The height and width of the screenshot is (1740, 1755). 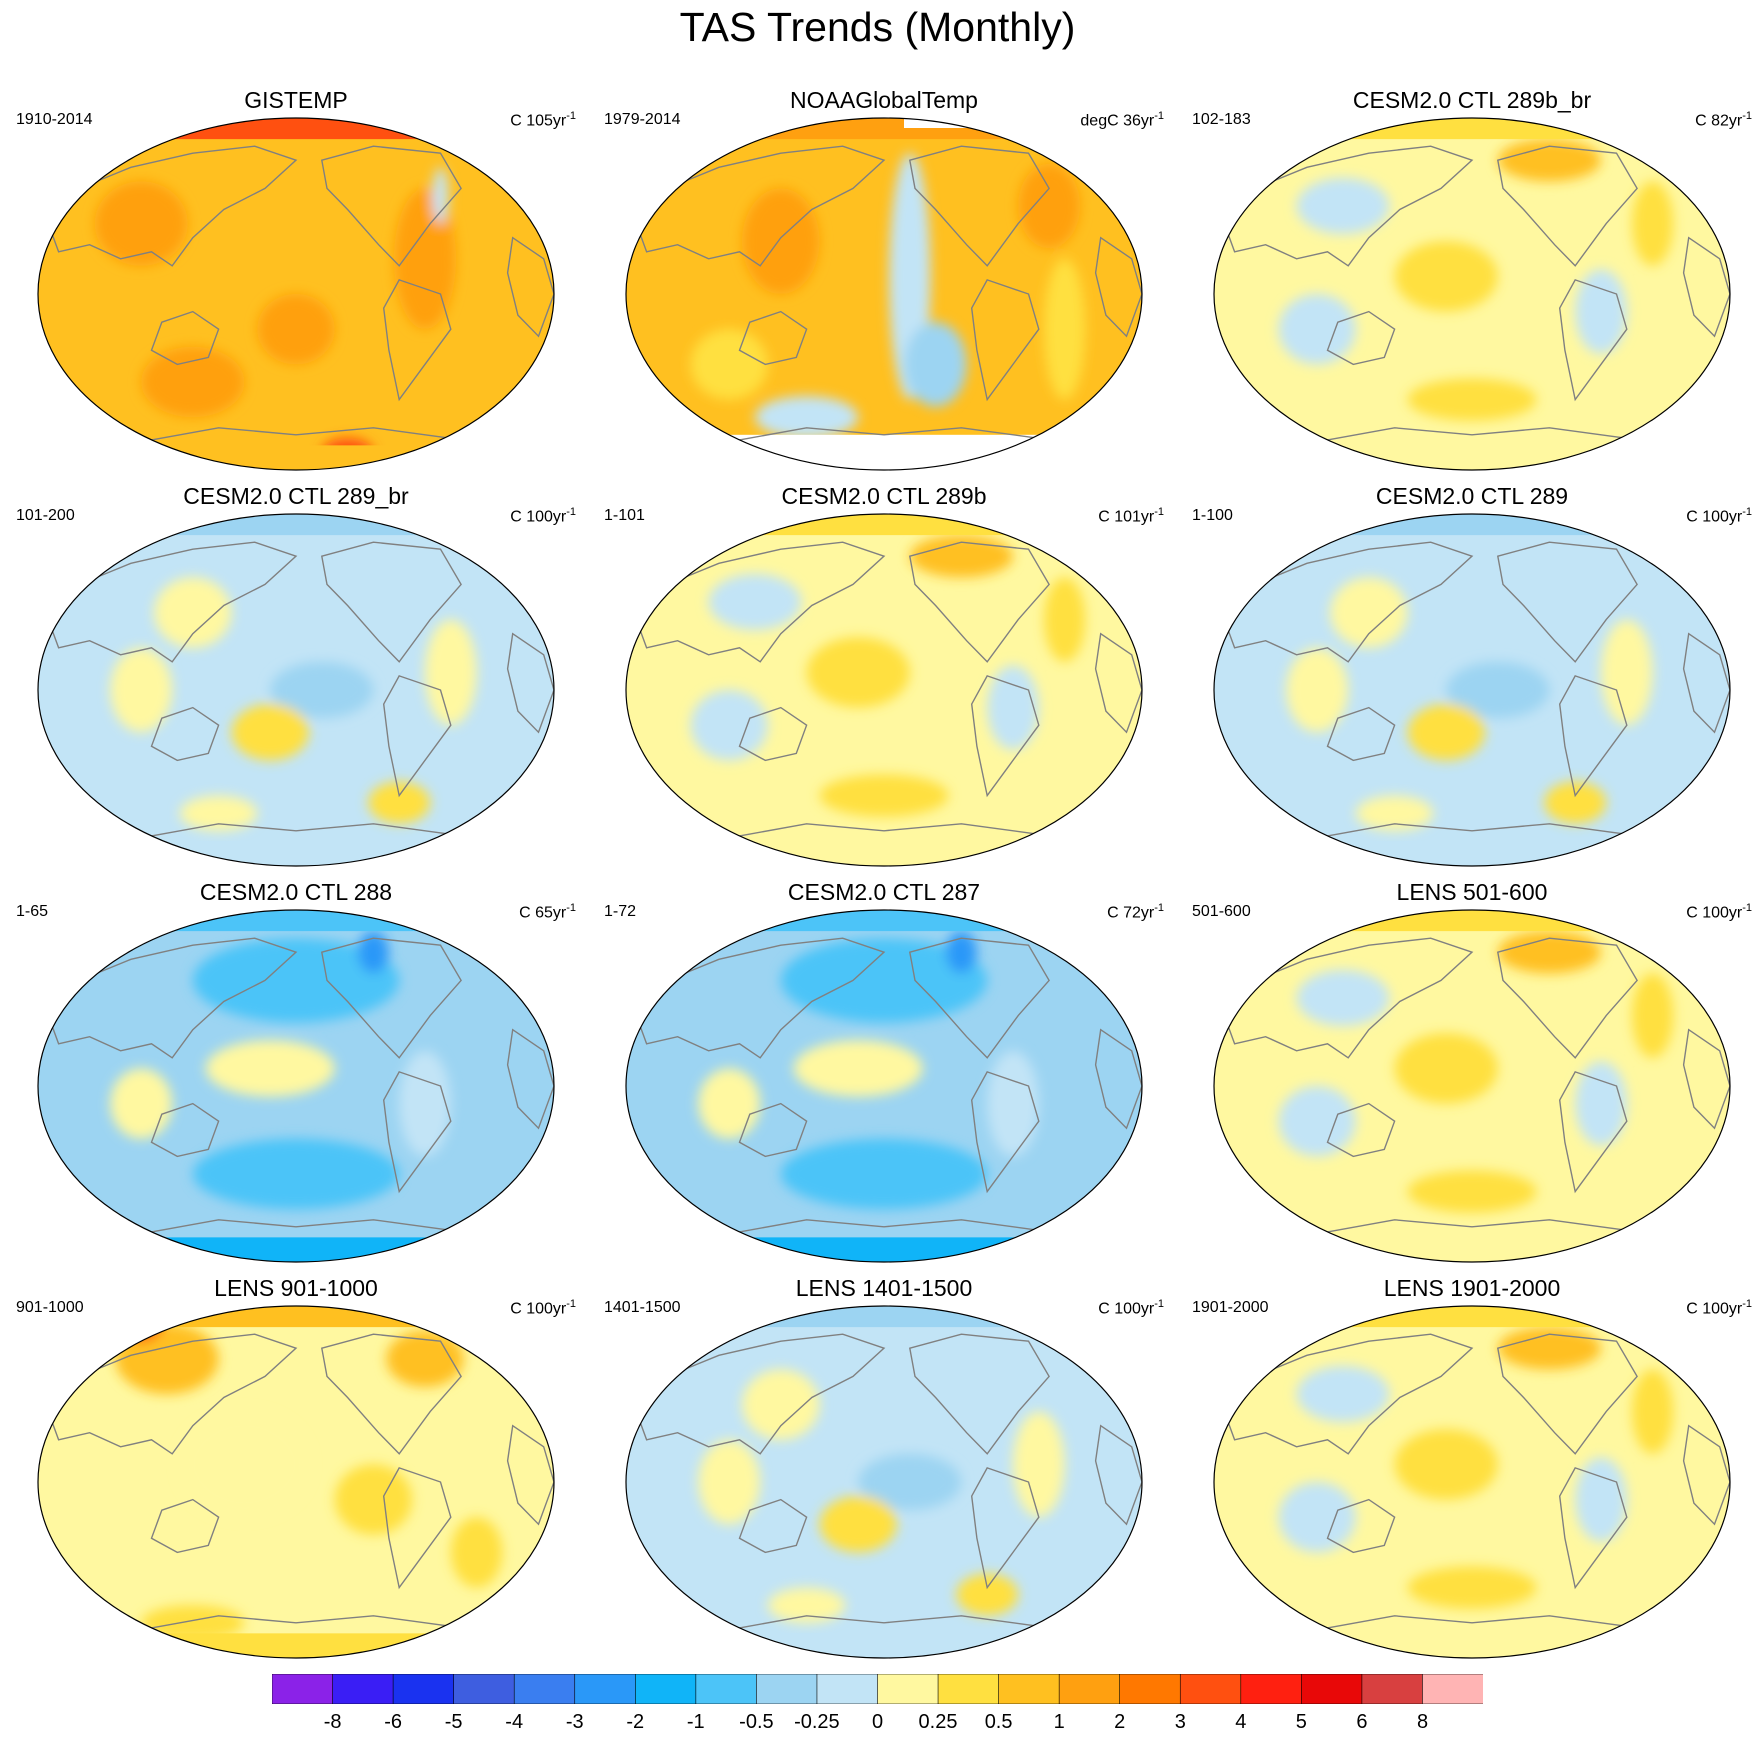 I want to click on map-panel: CESM2.0 CTL 287 1-72 C 72yr-1, so click(x=884, y=1070).